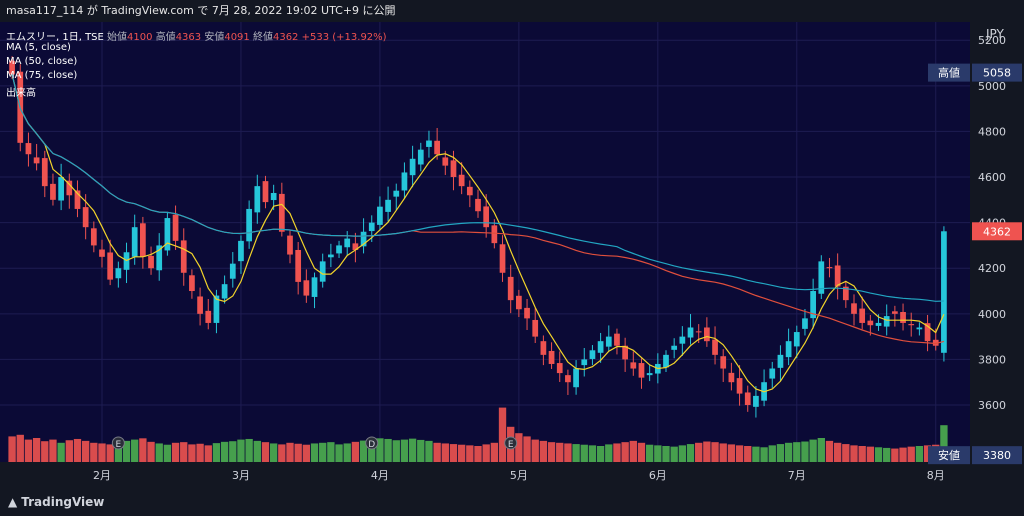 This screenshot has width=1024, height=516. I want to click on legend-ma5: MA (5, close), so click(38, 47).